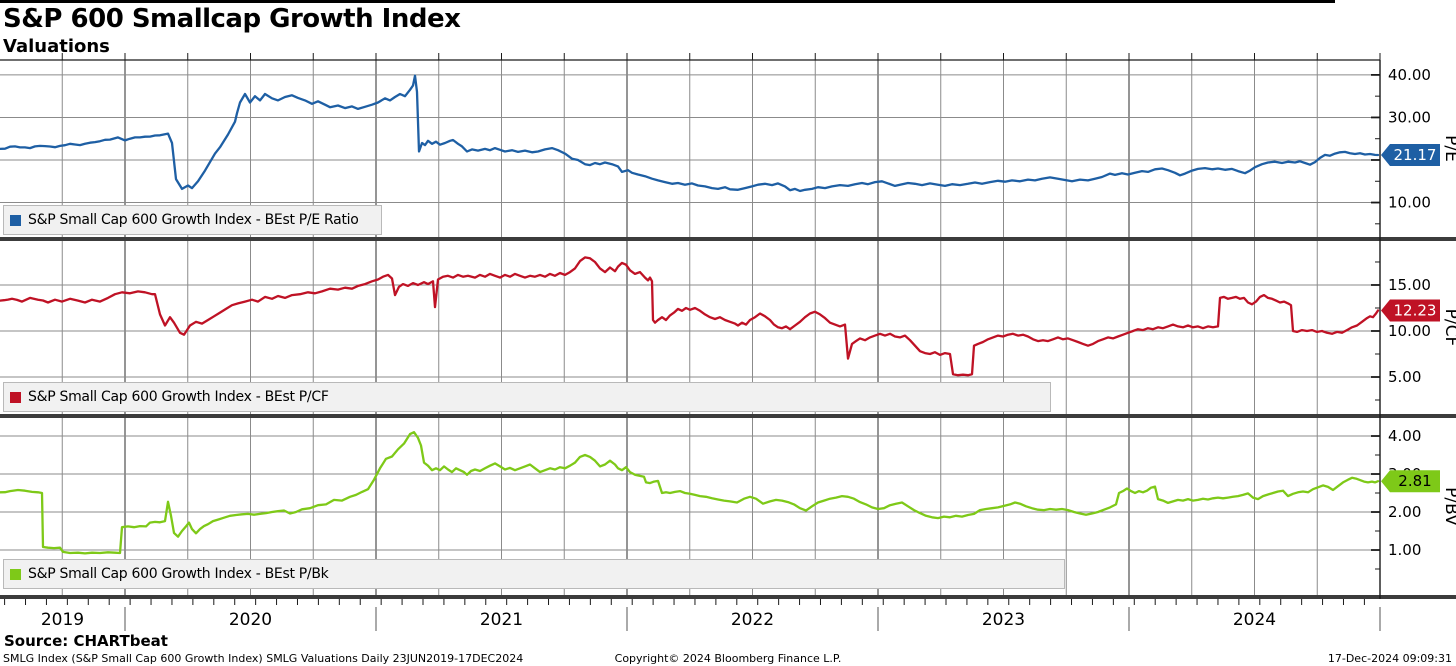 The width and height of the screenshot is (1456, 666). Describe the element at coordinates (1414, 481) in the screenshot. I see `pbv-tag-value: 2.81` at that location.